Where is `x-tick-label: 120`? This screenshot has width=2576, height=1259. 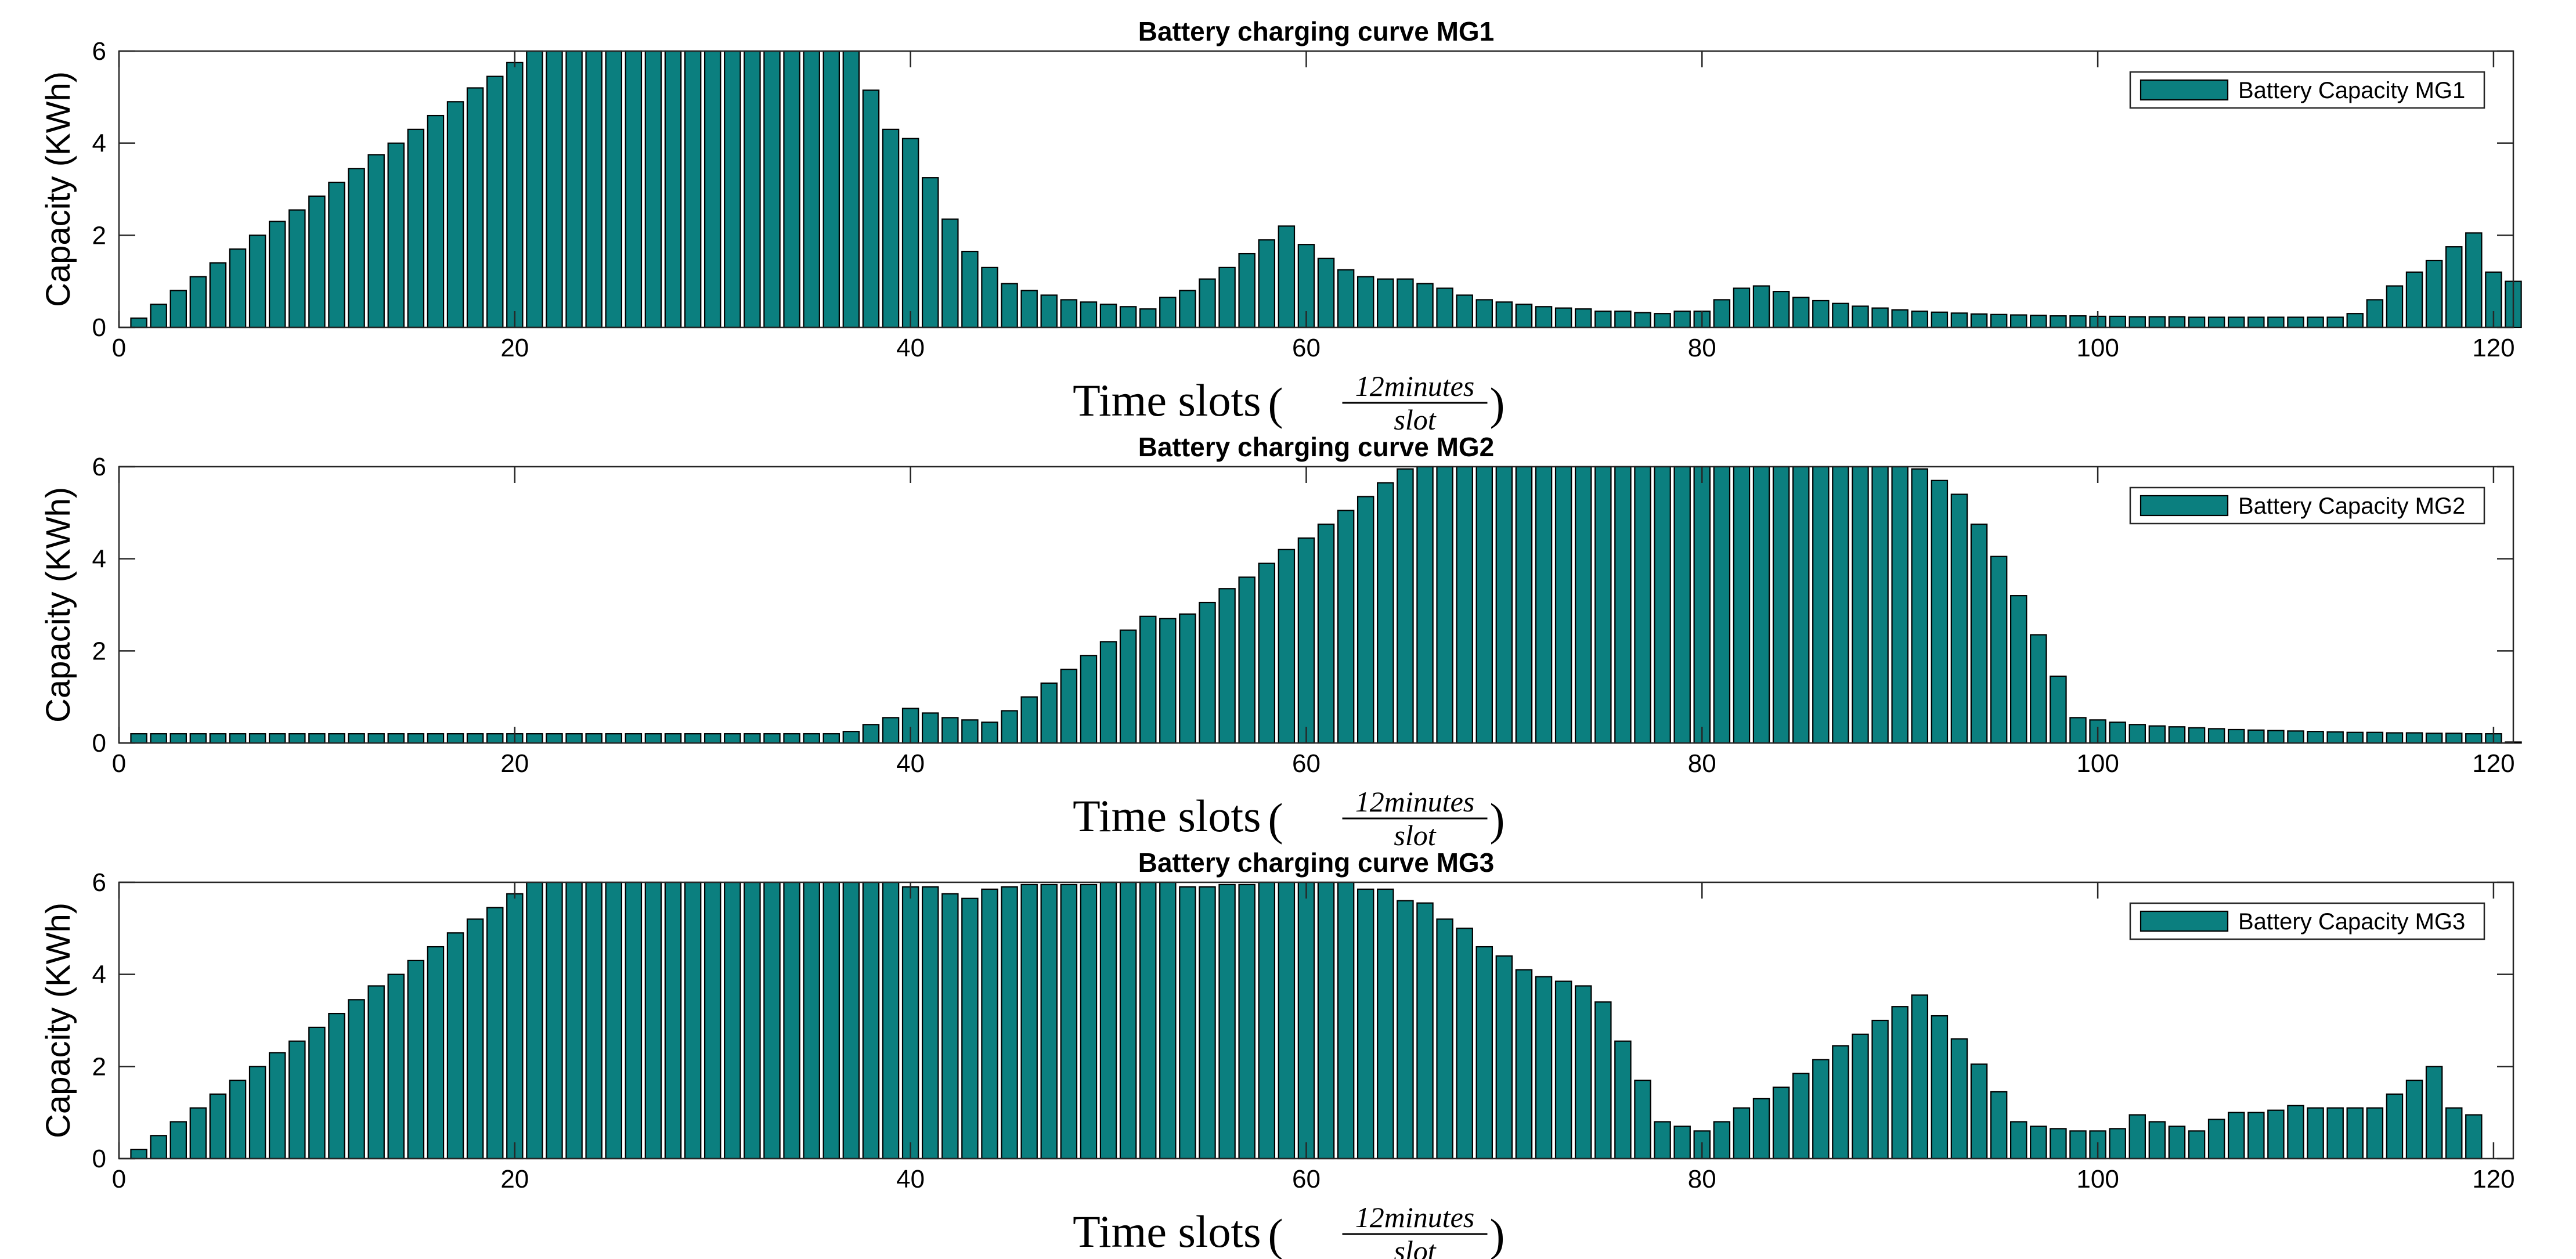
x-tick-label: 120 is located at coordinates (2493, 1179).